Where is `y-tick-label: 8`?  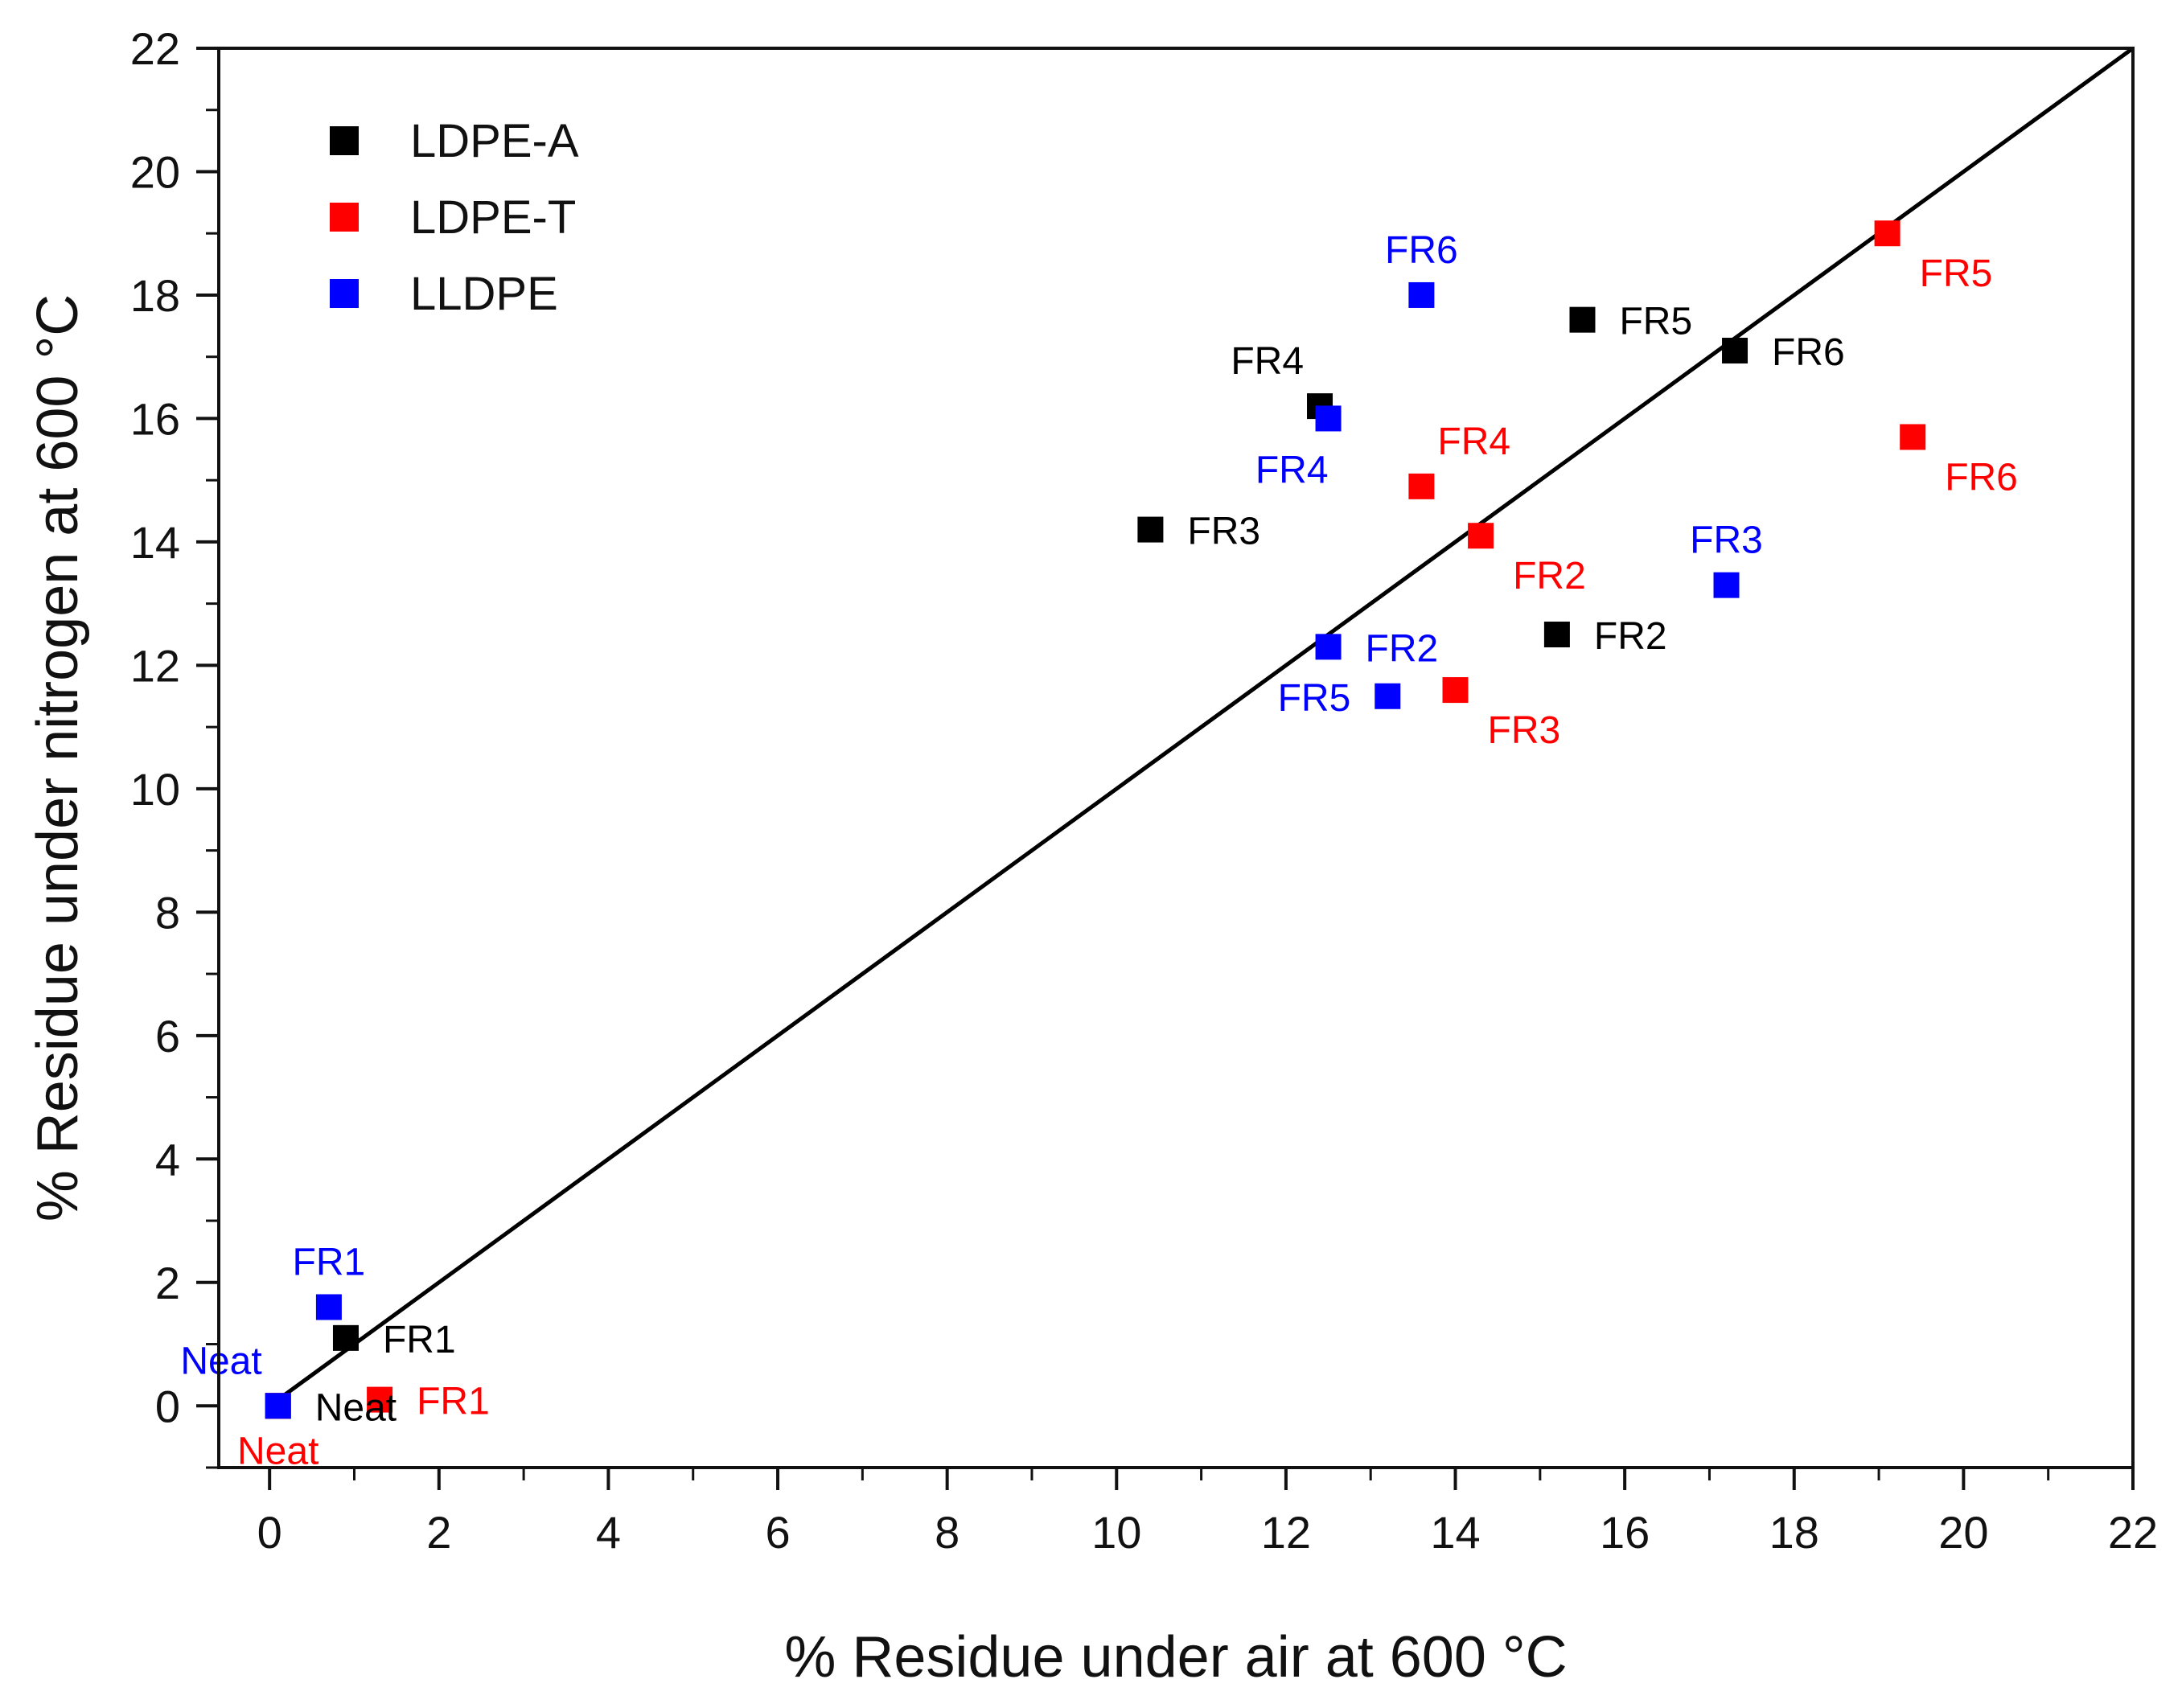 y-tick-label: 8 is located at coordinates (167, 912).